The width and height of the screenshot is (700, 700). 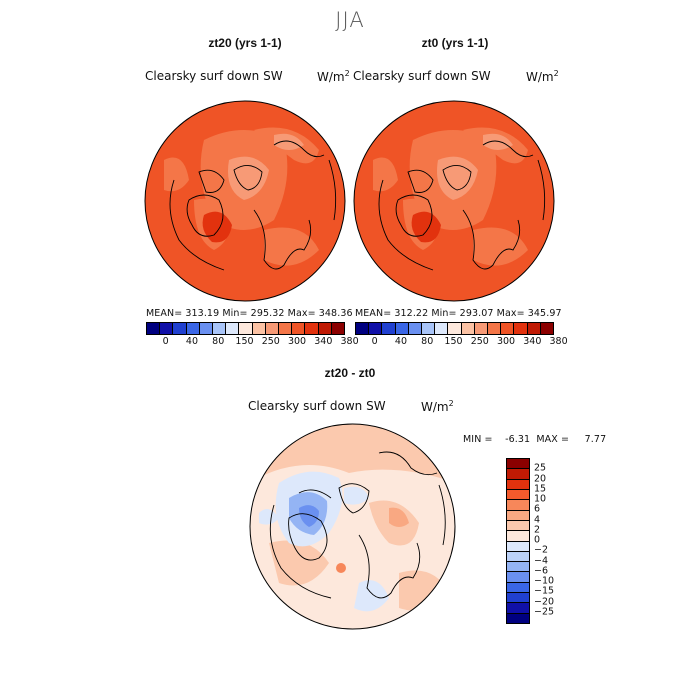 I want to click on colorbar-tick-label: 25, so click(x=540, y=468).